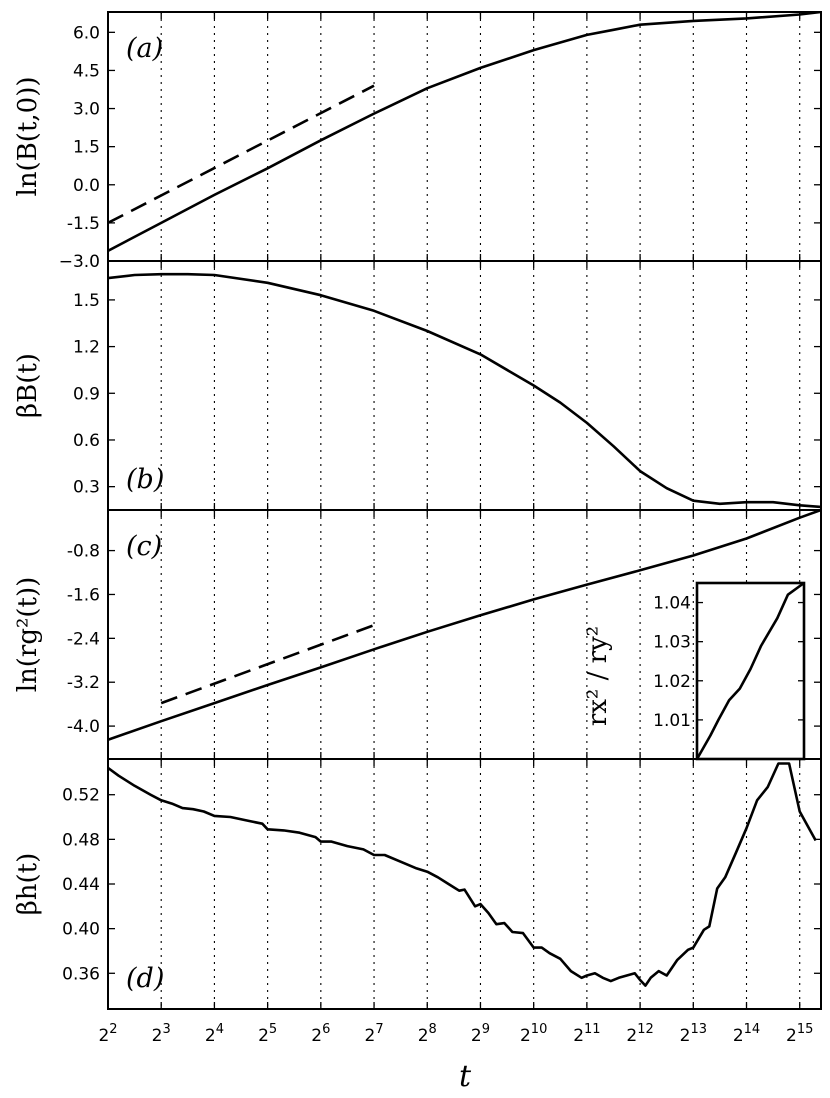  Describe the element at coordinates (86, 71) in the screenshot. I see `y-tick-label: 4.5` at that location.